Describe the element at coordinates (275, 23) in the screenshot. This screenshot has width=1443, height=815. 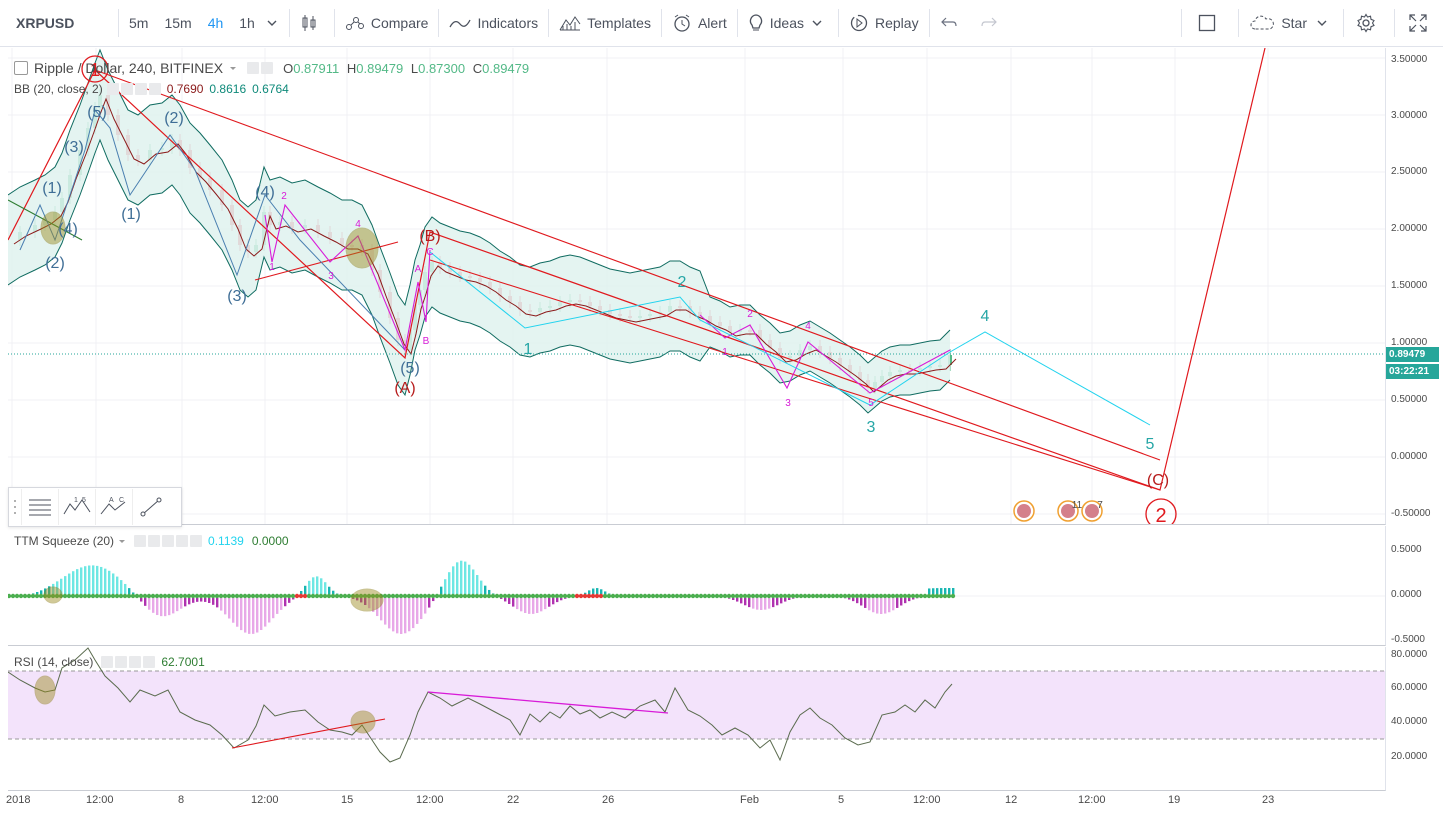
I see `interval-dropdown` at that location.